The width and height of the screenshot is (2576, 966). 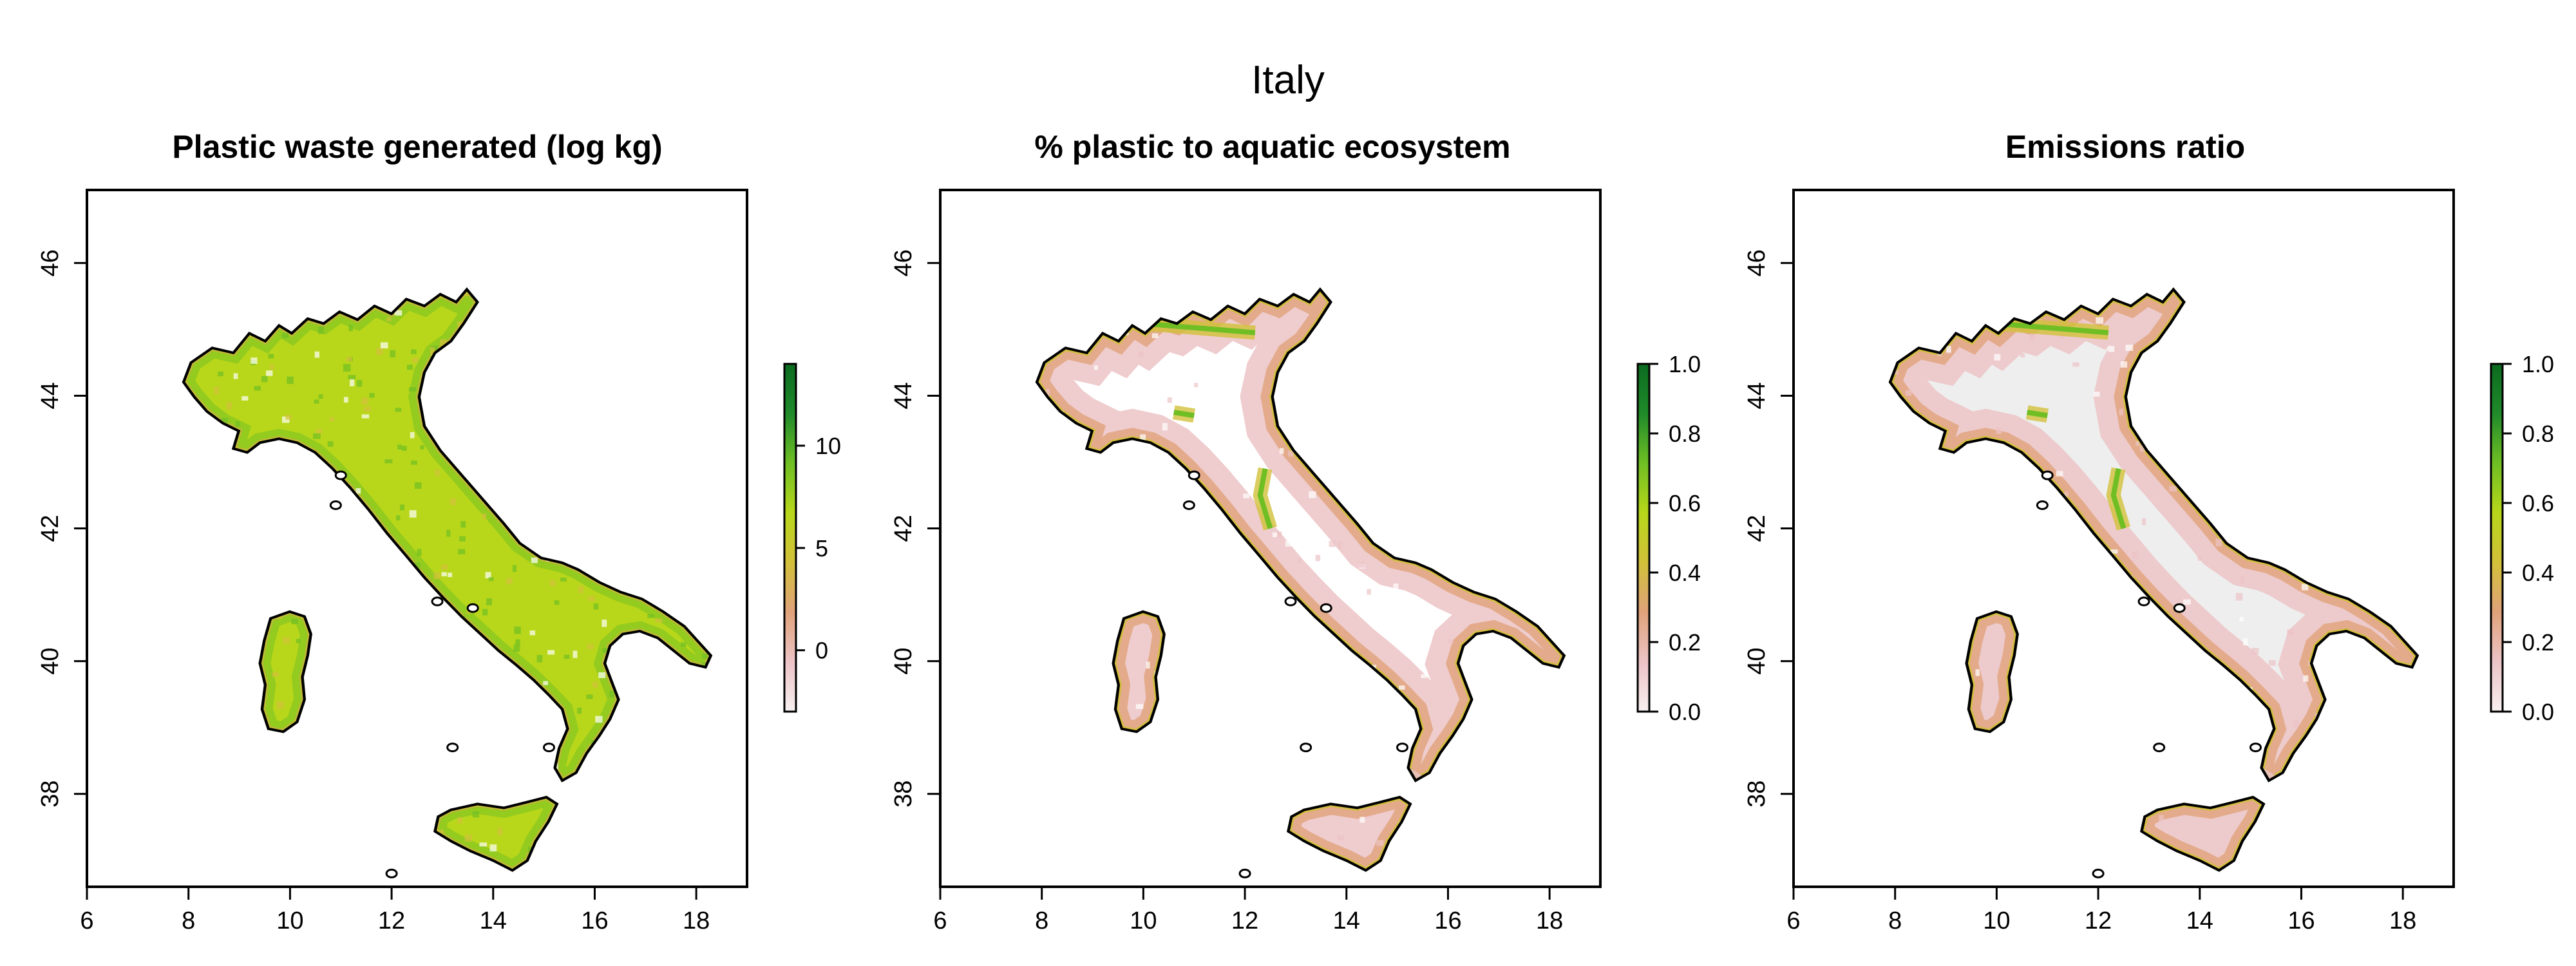 I want to click on panel-title: Emissions ratio, so click(x=2125, y=147).